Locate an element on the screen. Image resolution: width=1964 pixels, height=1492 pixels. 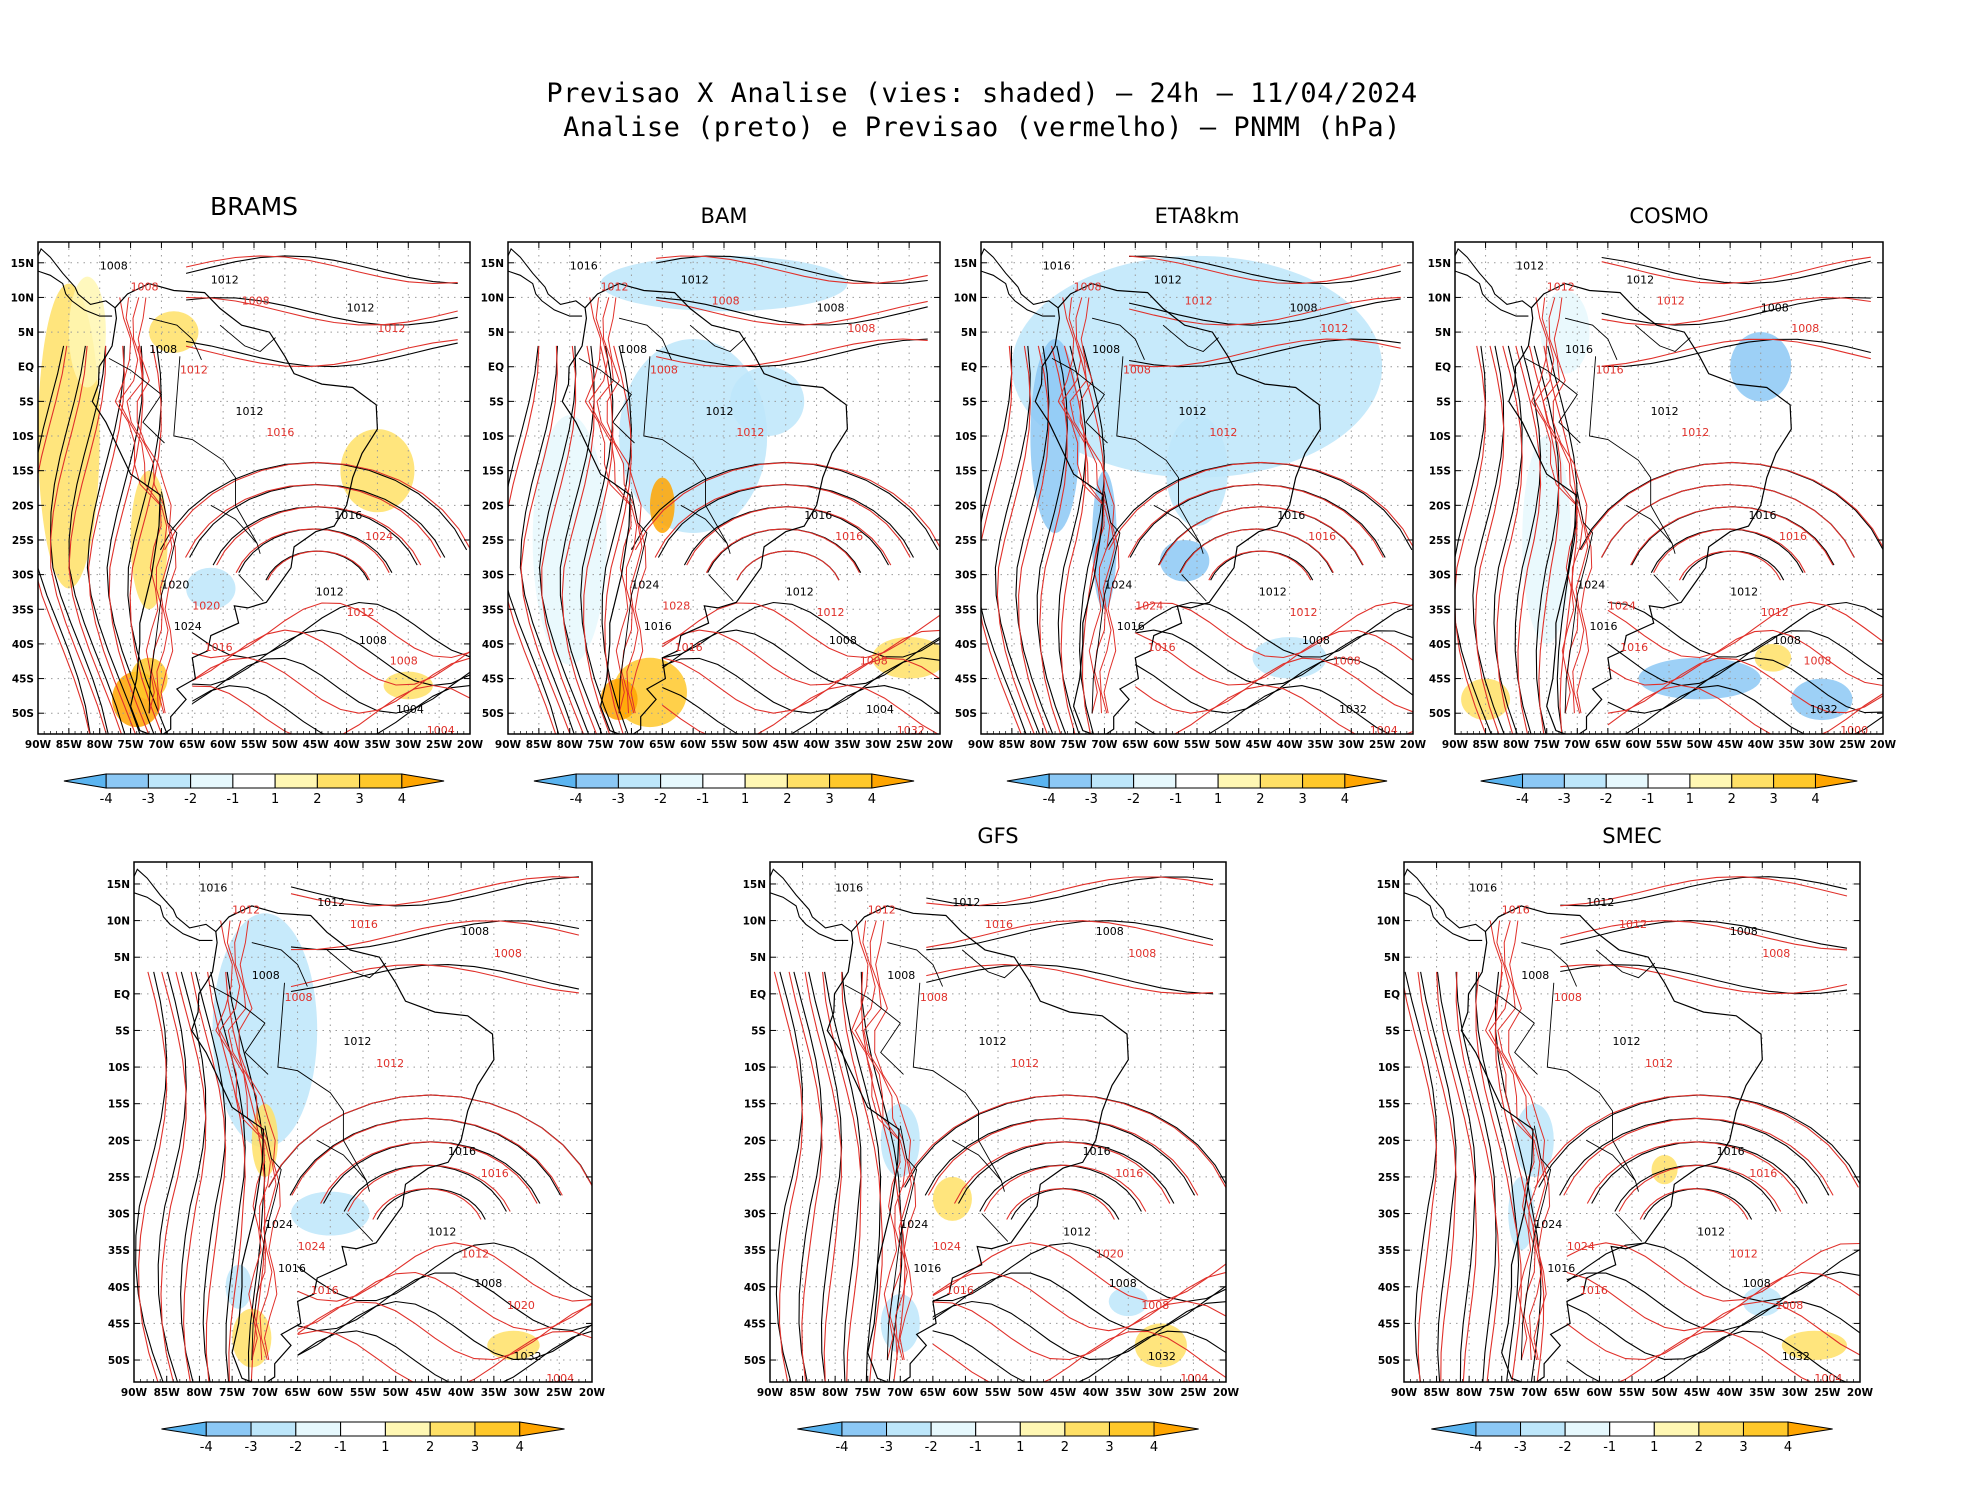
lon-label: 35W is located at coordinates (1762, 1393).